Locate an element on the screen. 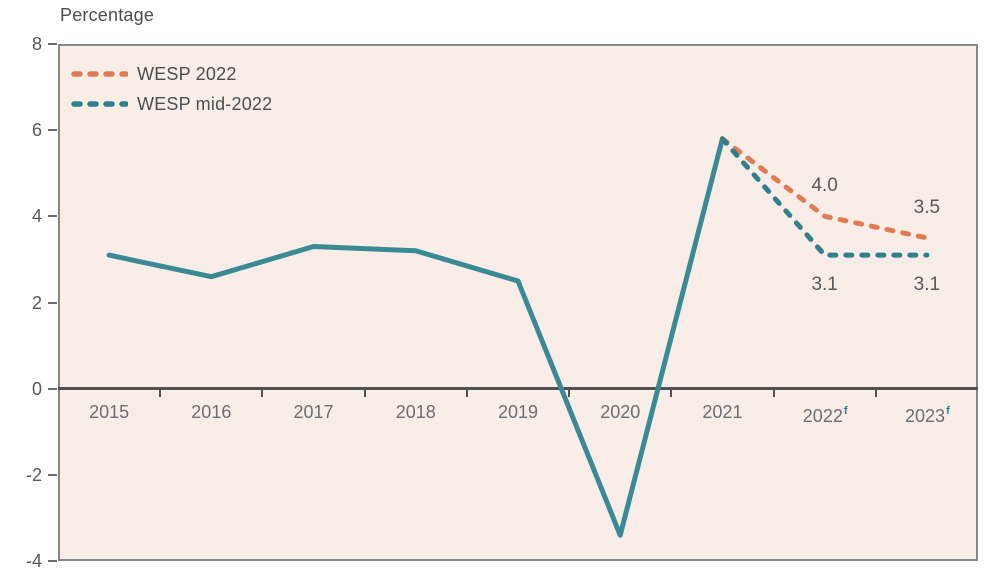 Image resolution: width=1000 pixels, height=581 pixels. x-axis-year-label: 2020 is located at coordinates (620, 411).